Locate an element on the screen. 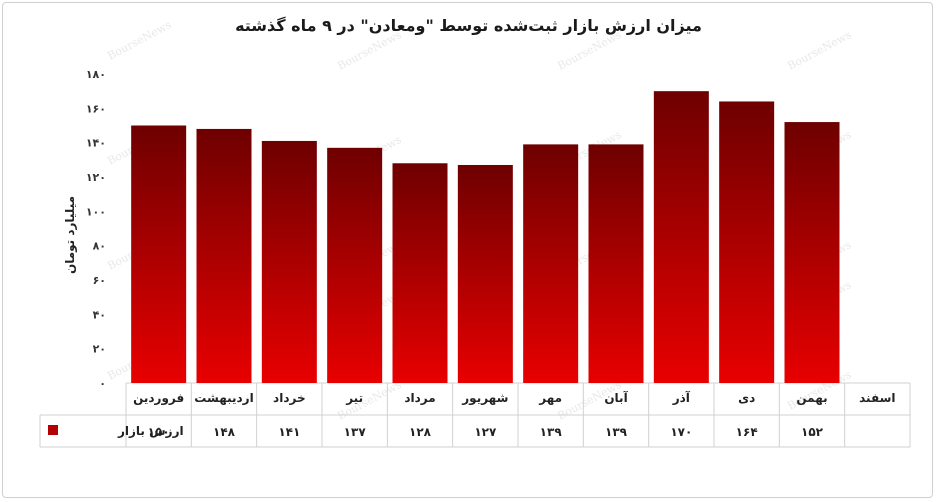  y-tick-label: ۱۰۰ is located at coordinates (96, 211).